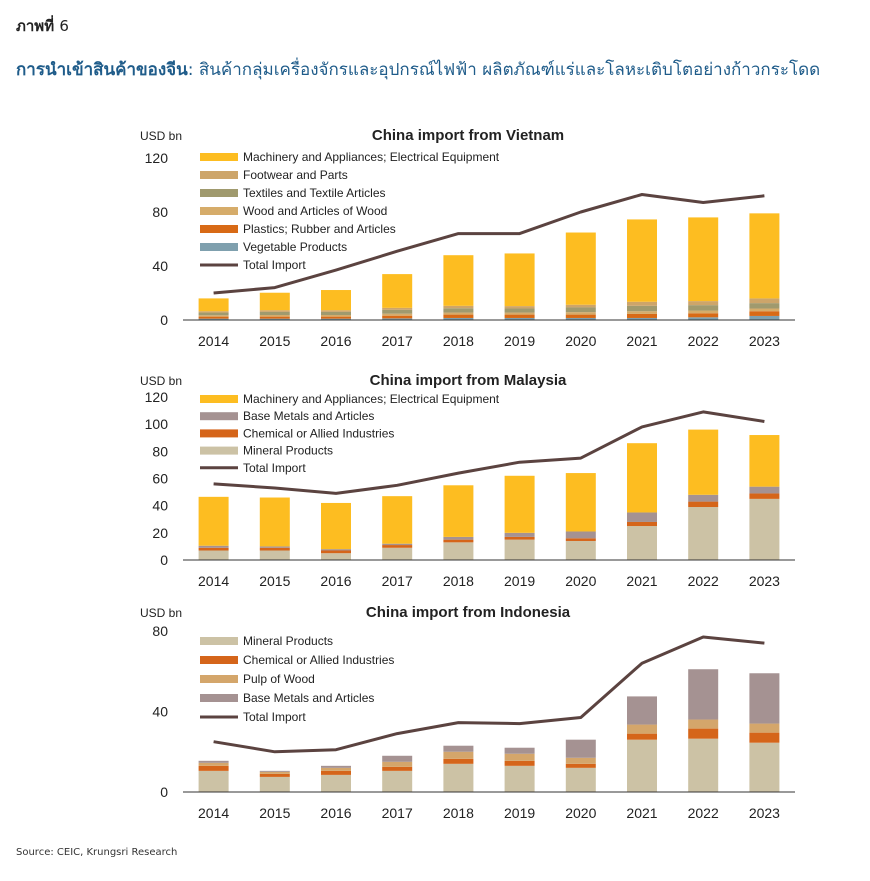 The width and height of the screenshot is (870, 881). What do you see at coordinates (160, 451) in the screenshot?
I see `y-tick-label: 80` at bounding box center [160, 451].